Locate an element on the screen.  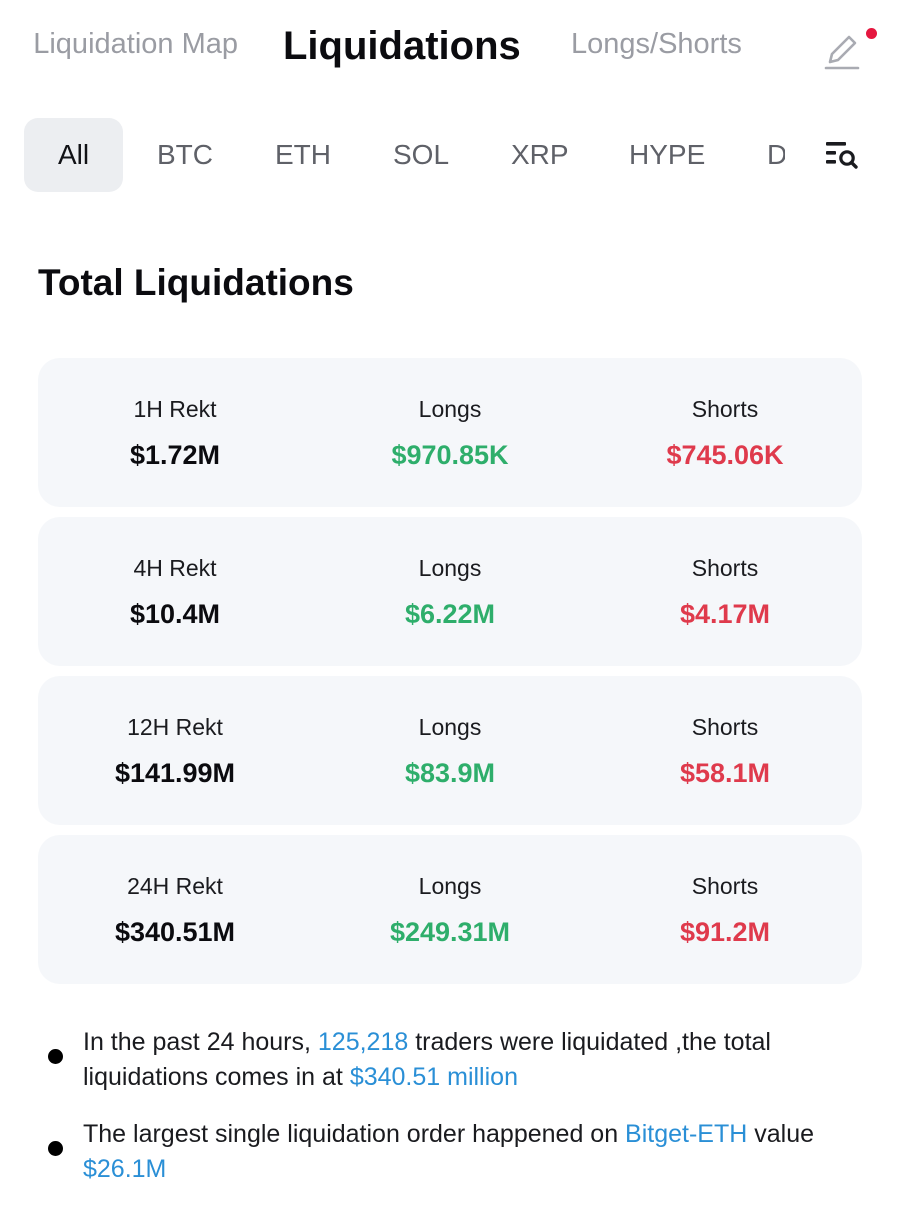
coin-chip-hype: HYPE is located at coordinates (667, 154).